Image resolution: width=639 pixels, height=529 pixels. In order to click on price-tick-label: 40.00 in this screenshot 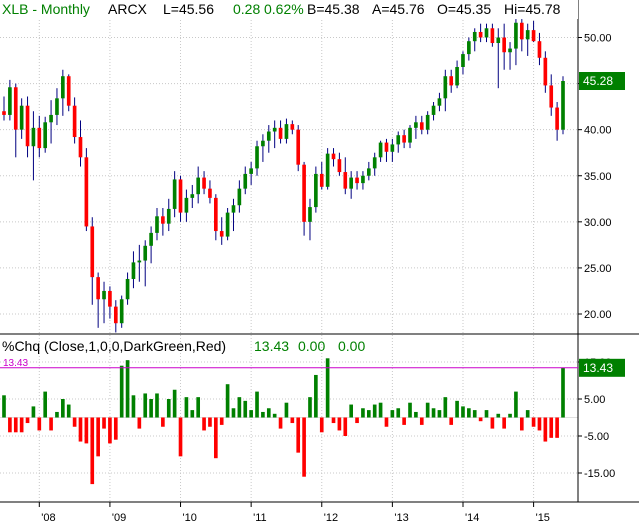, I will do `click(598, 131)`.